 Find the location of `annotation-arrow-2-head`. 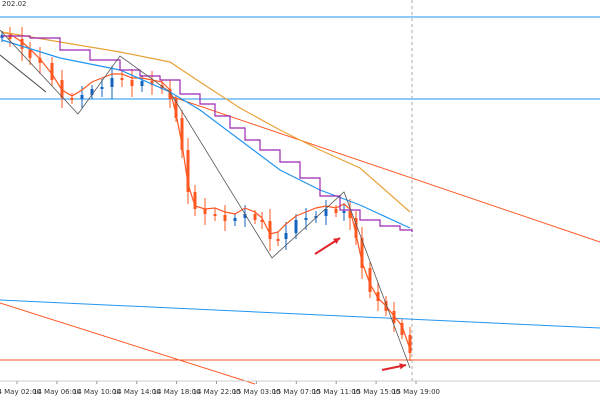

annotation-arrow-2-head is located at coordinates (402, 366).